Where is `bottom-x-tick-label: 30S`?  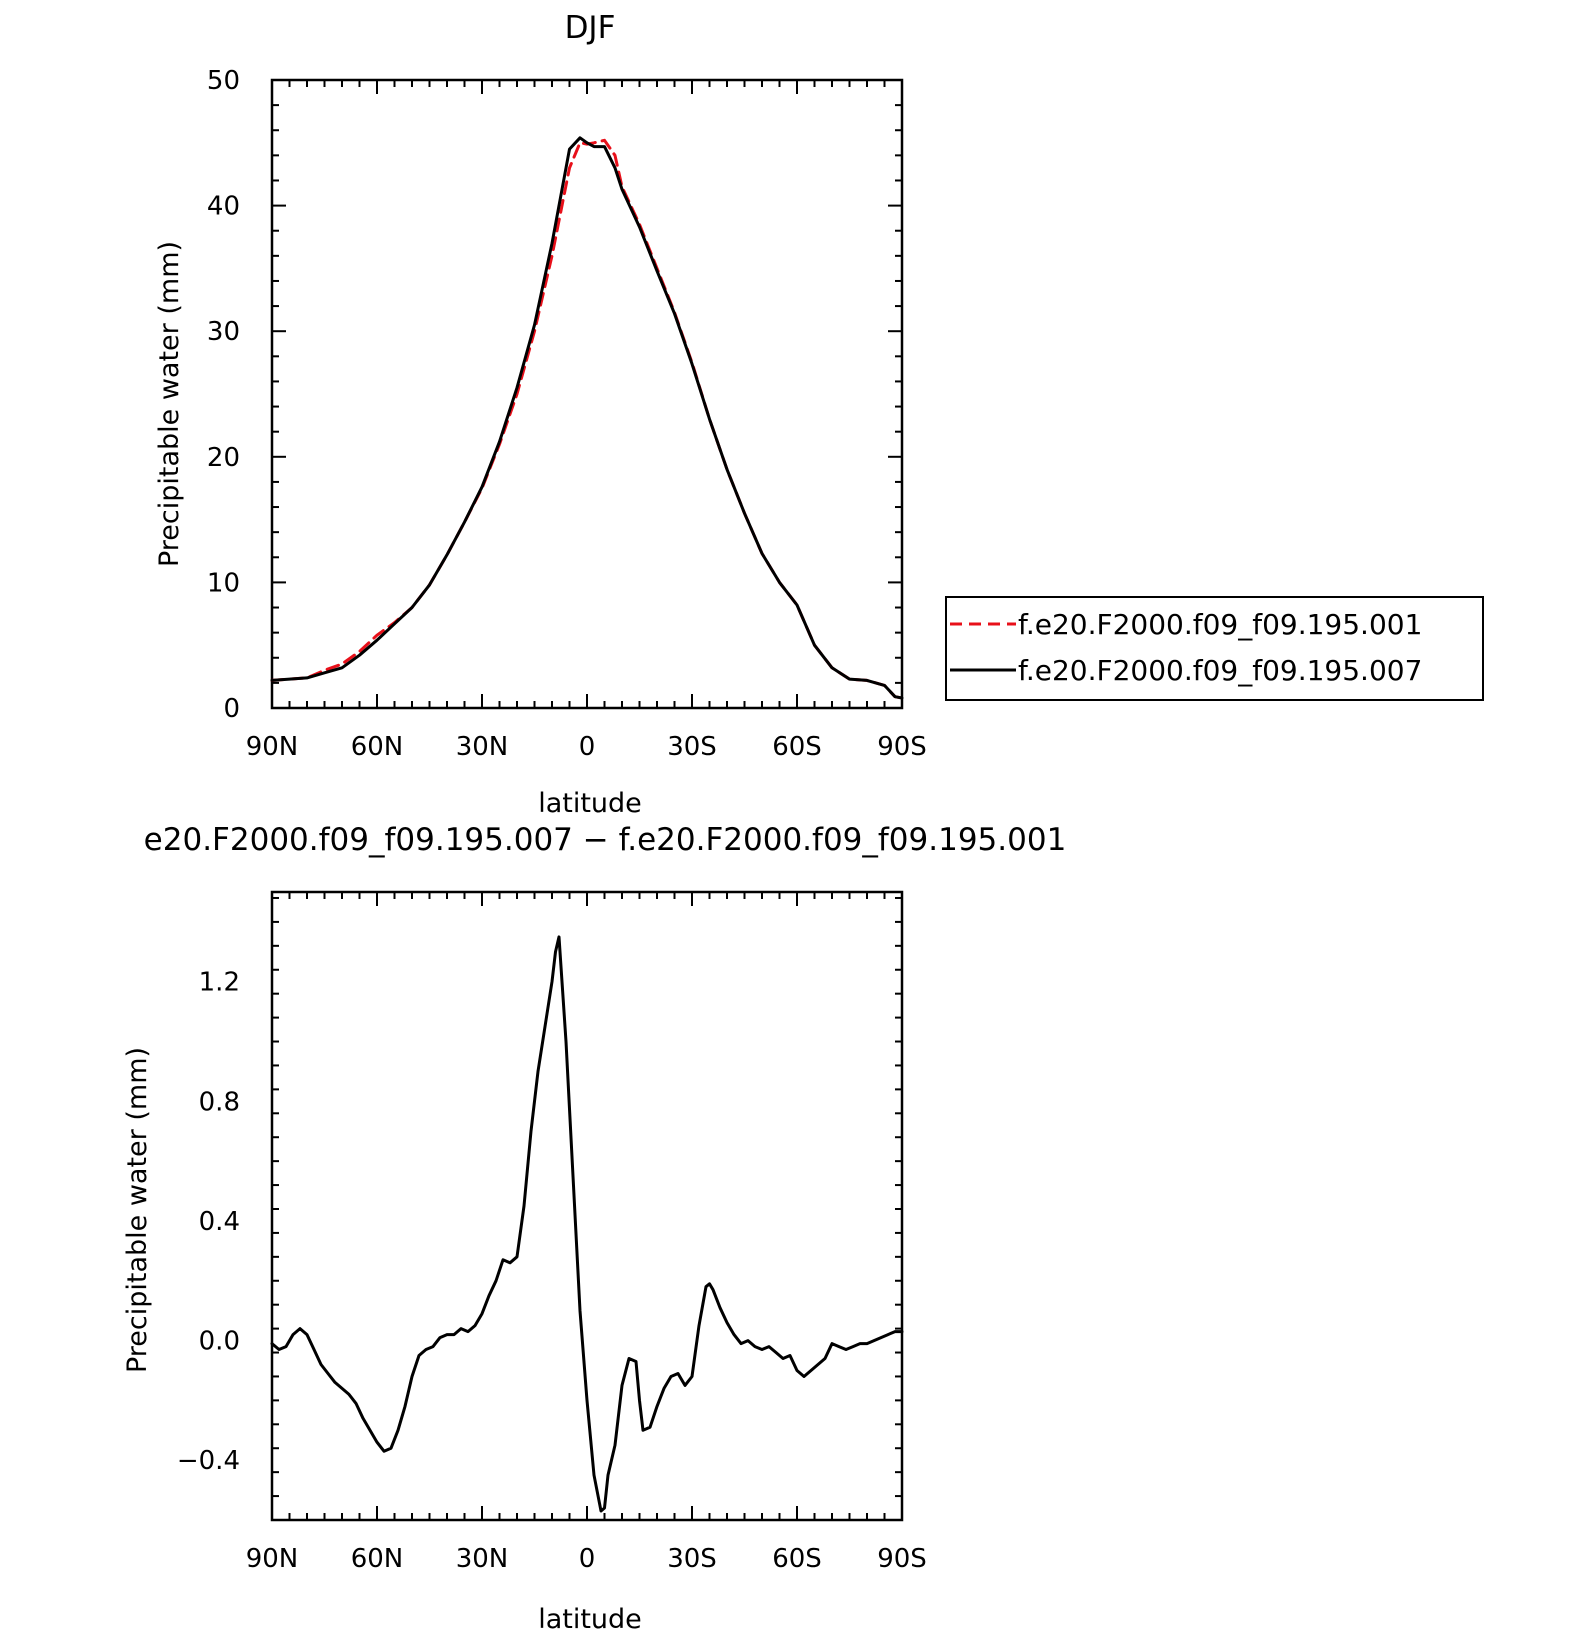
bottom-x-tick-label: 30S is located at coordinates (692, 1559).